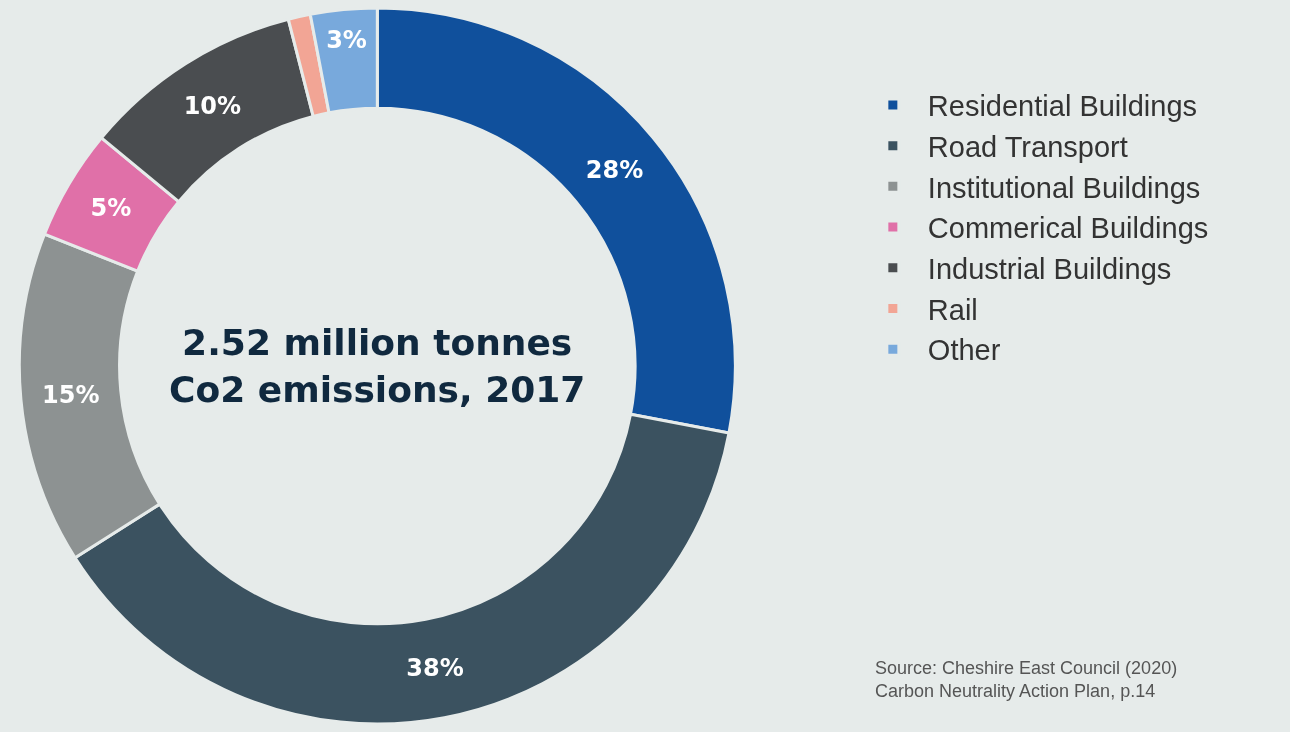 The height and width of the screenshot is (732, 1290). I want to click on data-label: 15%, so click(71, 394).